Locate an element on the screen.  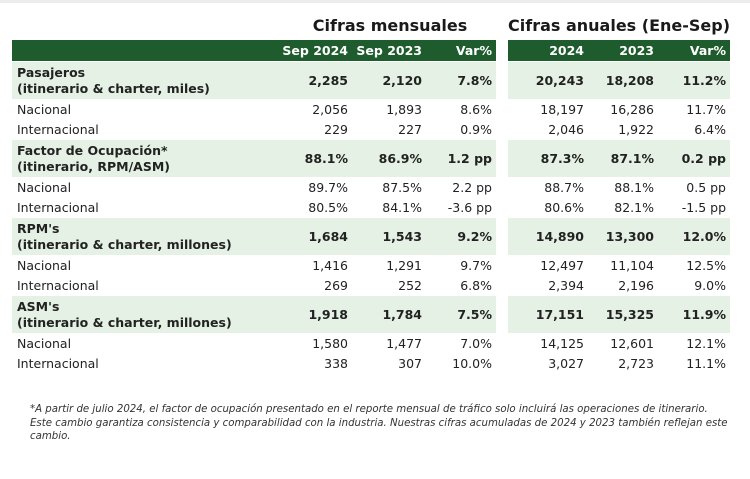
value-monthly-var: 7.8% is located at coordinates (461, 80).